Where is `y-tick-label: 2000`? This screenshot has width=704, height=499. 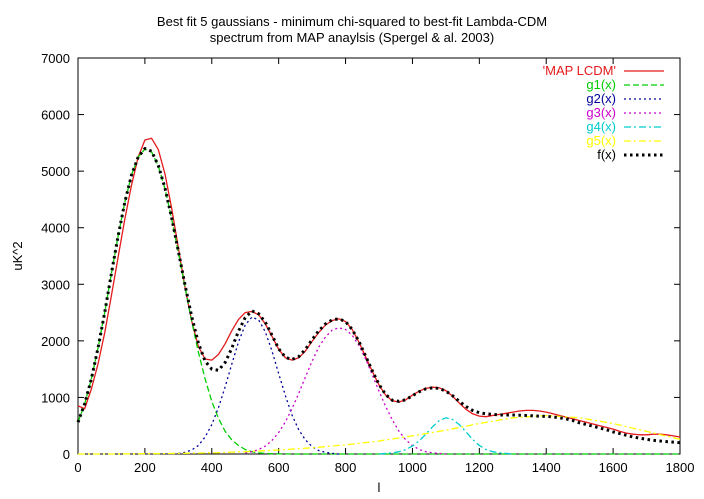
y-tick-label: 2000 is located at coordinates (55, 341).